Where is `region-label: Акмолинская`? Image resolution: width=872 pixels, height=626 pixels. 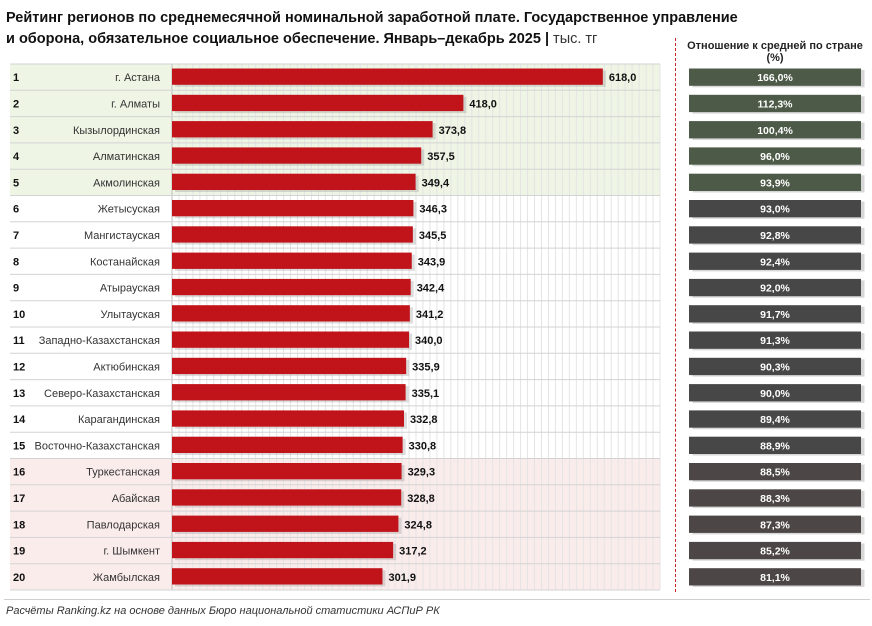
region-label: Акмолинская is located at coordinates (126, 183).